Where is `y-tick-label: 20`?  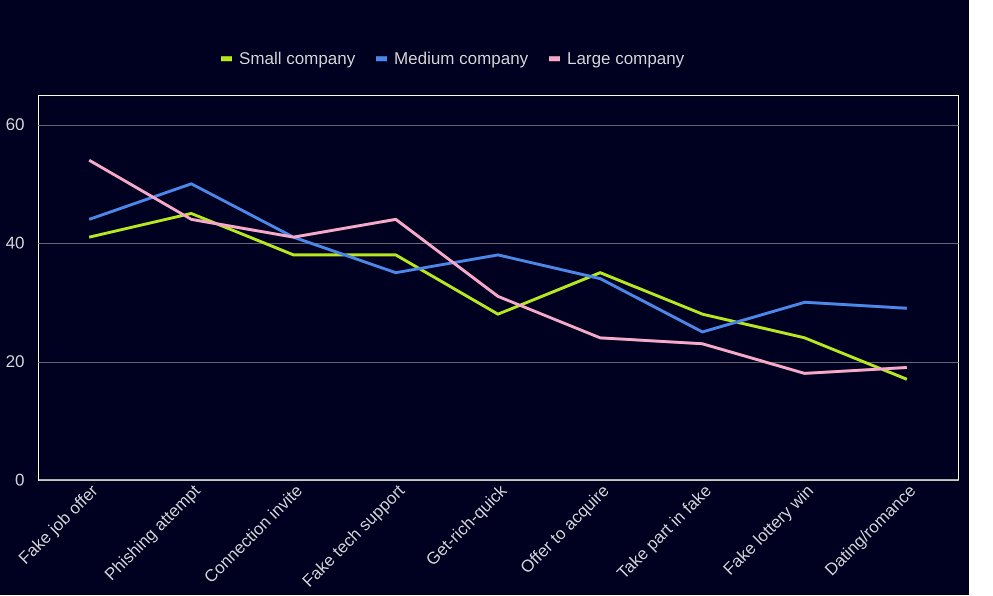
y-tick-label: 20 is located at coordinates (15, 362).